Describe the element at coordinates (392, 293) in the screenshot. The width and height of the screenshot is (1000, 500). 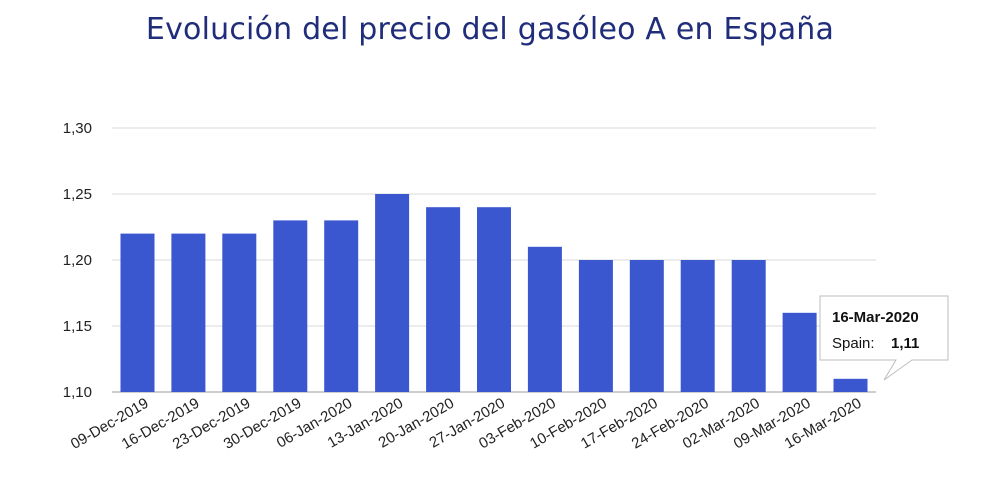
I see `bar-13-Jan-2020` at that location.